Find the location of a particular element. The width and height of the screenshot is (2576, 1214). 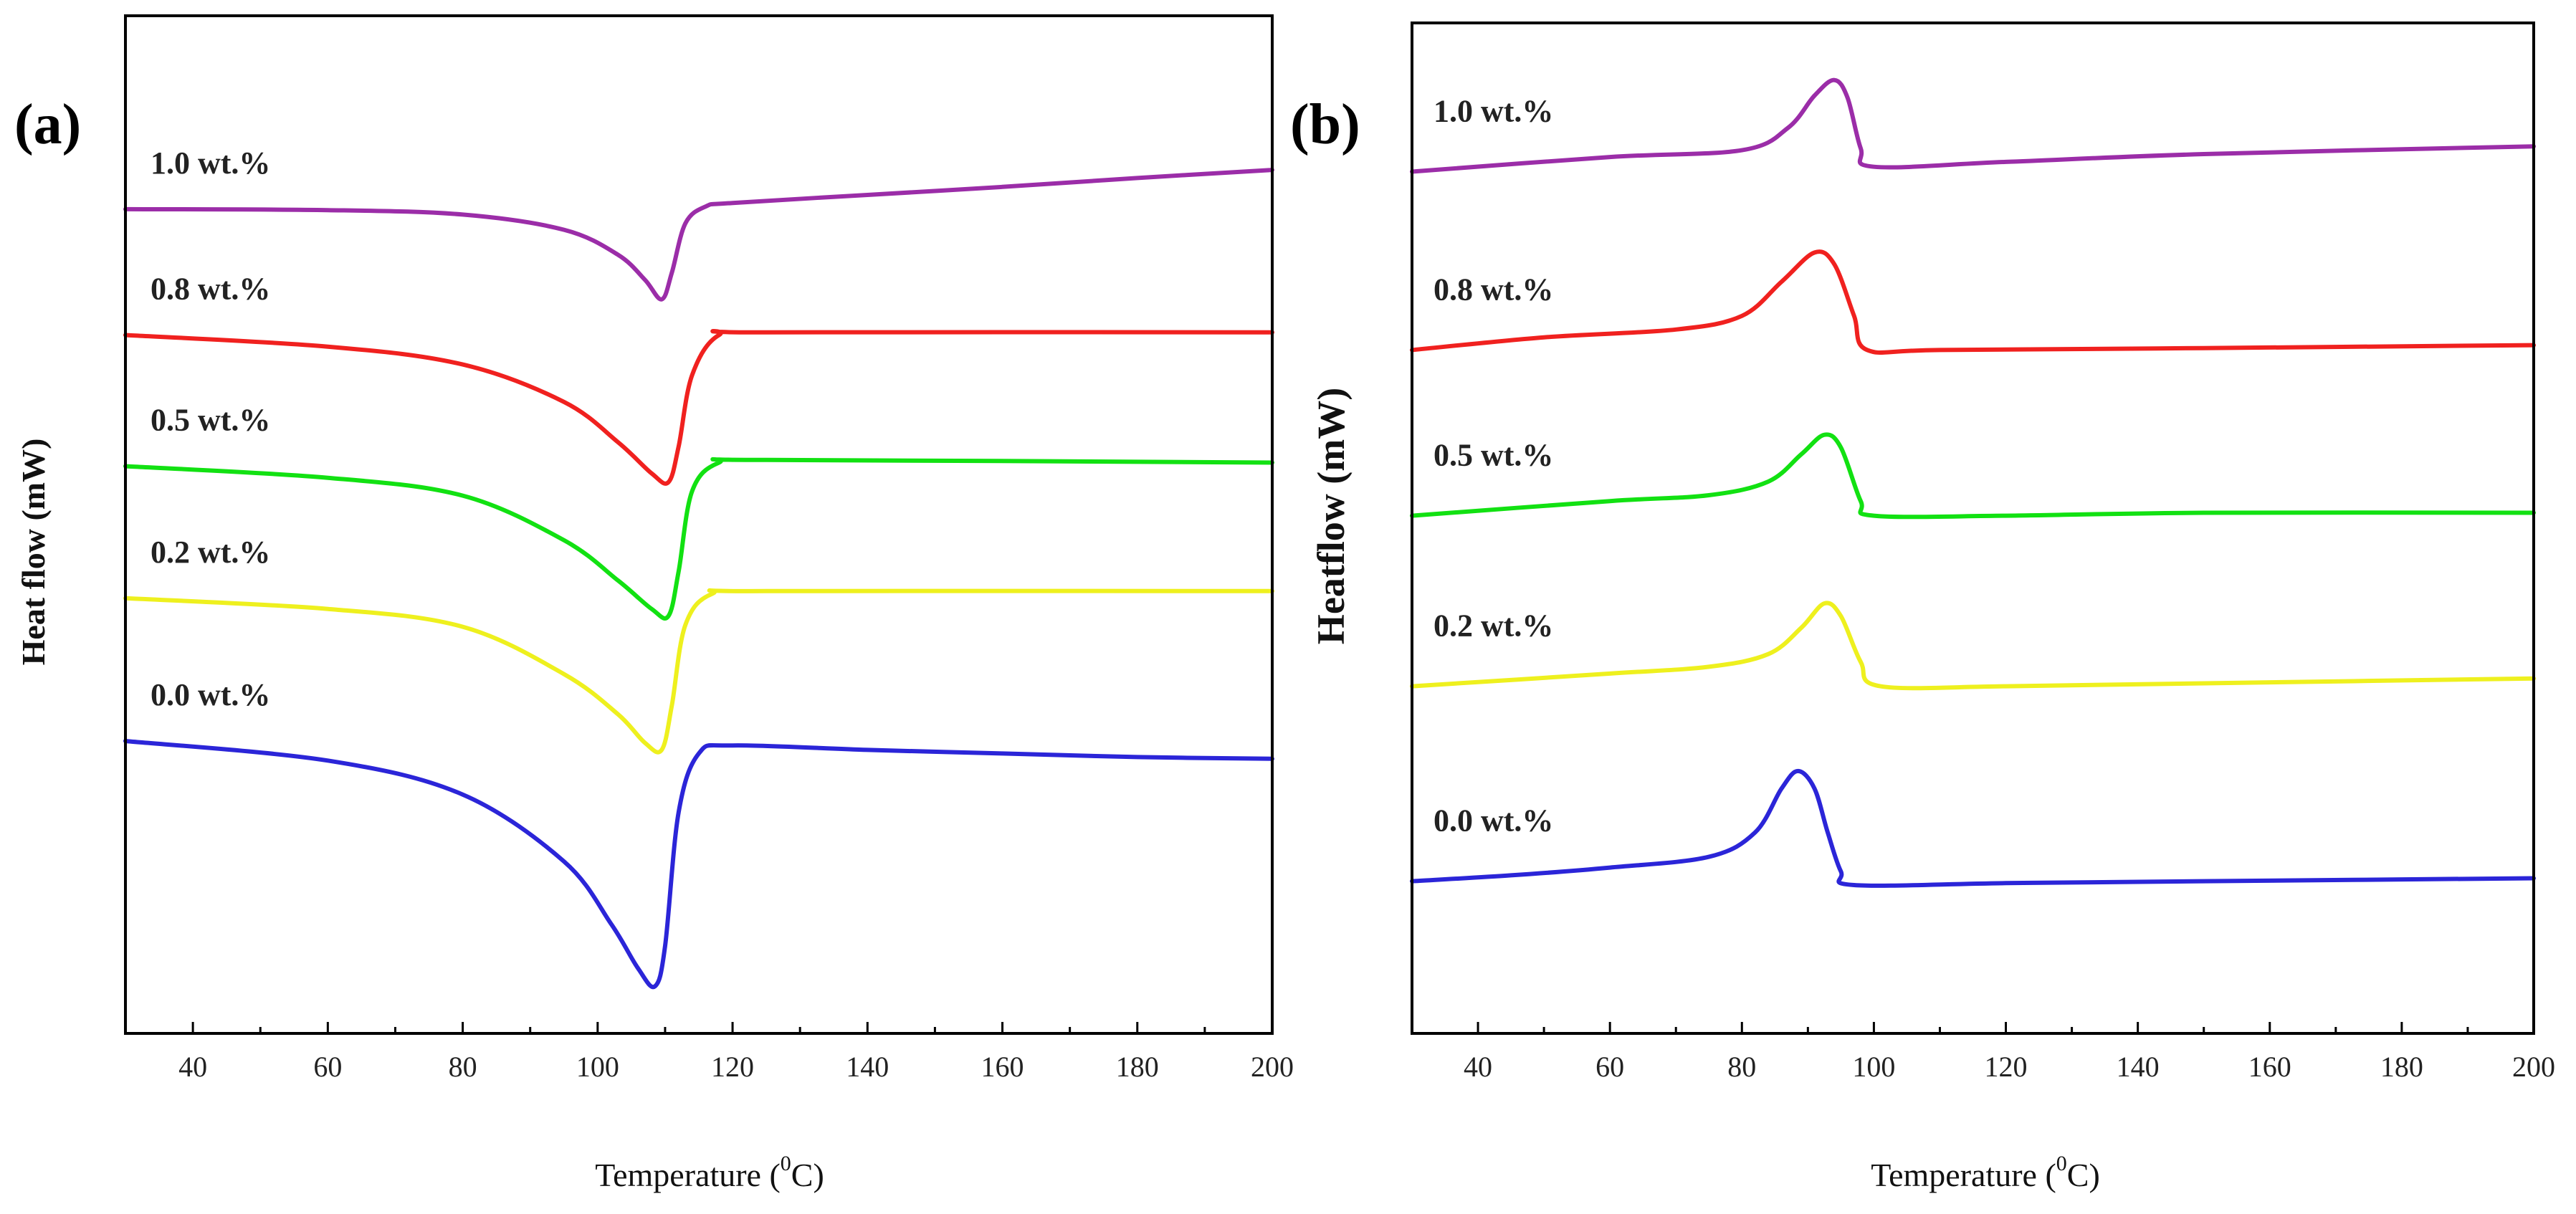

panel-b-label: (b) is located at coordinates (1325, 124).